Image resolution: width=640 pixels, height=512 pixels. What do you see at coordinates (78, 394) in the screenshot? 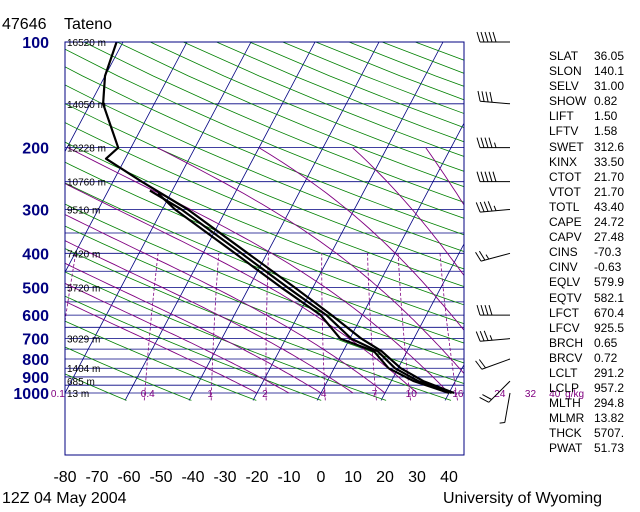
I see `height-label: 13 m` at bounding box center [78, 394].